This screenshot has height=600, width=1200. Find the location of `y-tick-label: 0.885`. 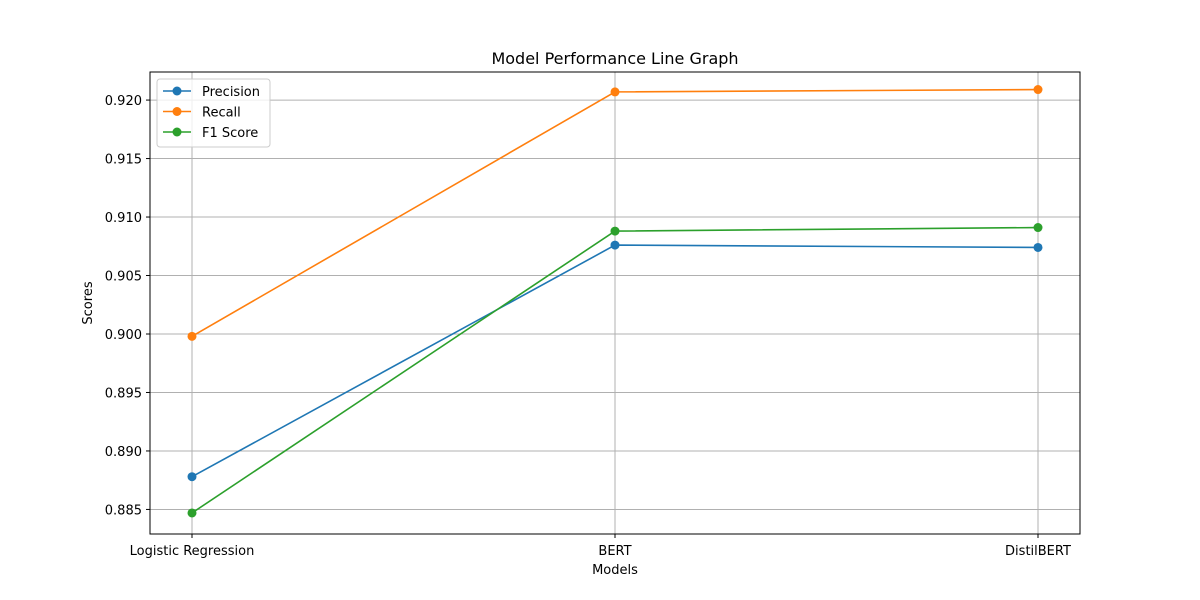

y-tick-label: 0.885 is located at coordinates (123, 510).